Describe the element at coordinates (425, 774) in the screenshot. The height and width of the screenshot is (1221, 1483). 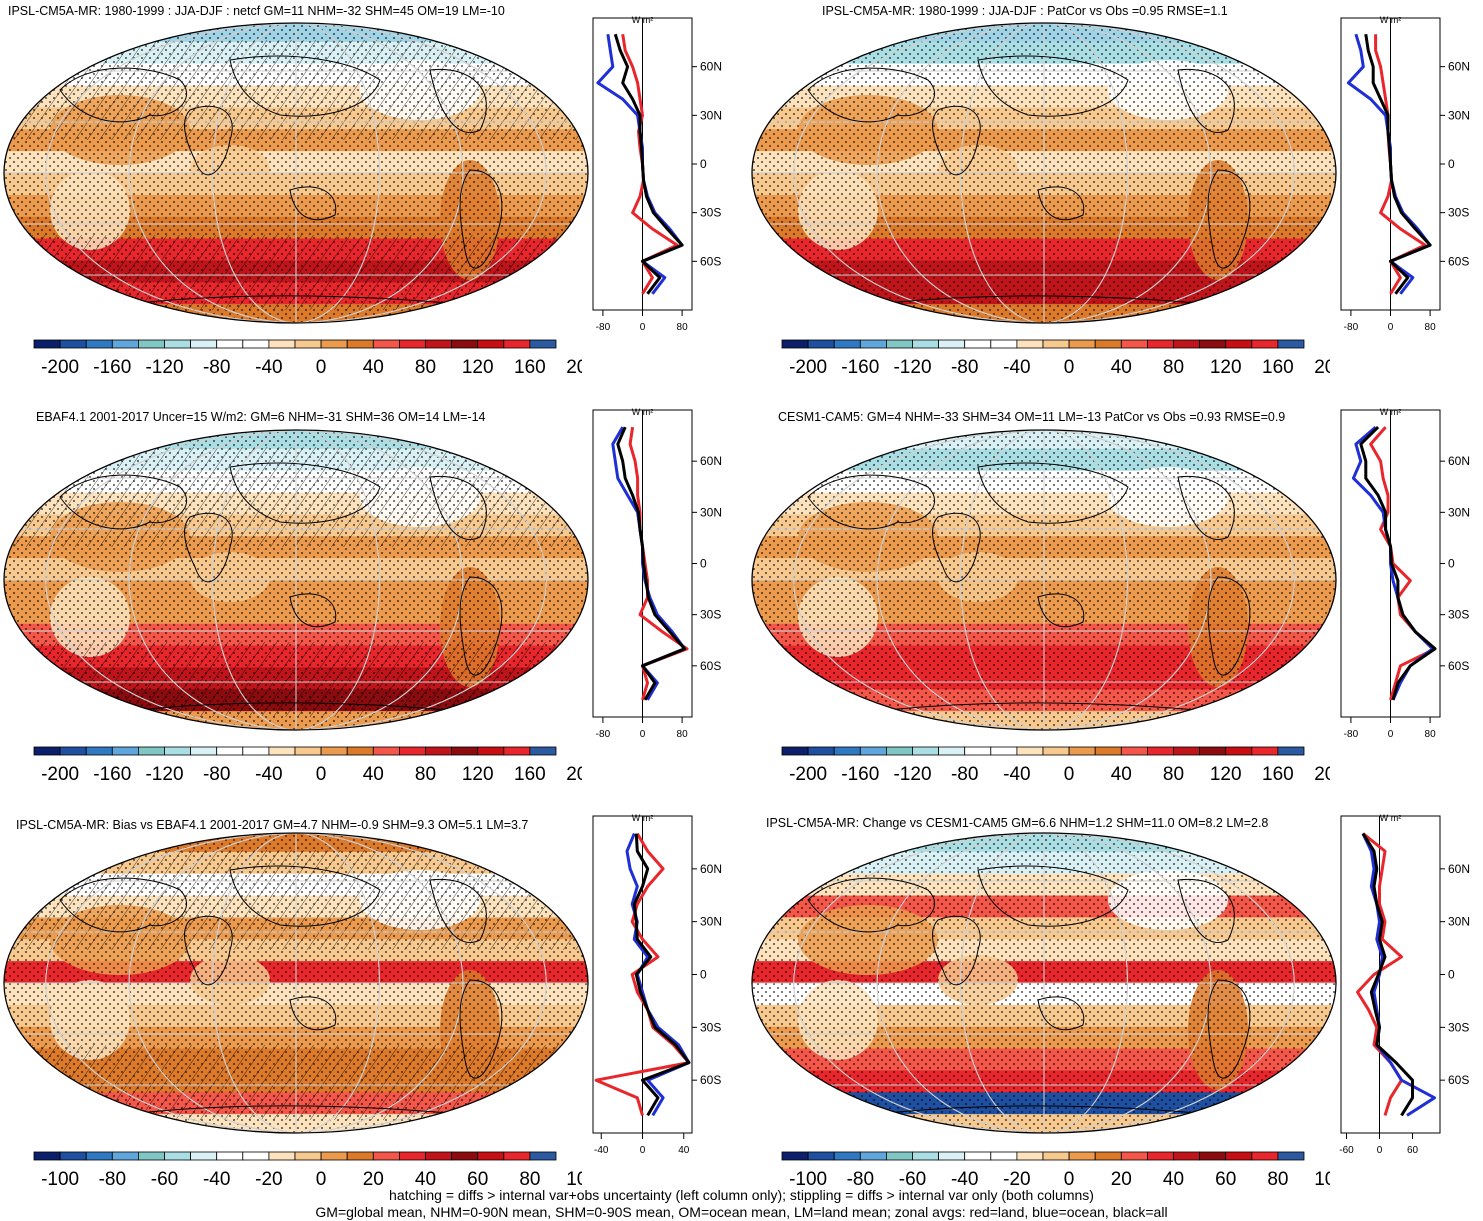
I see `colorbar-tick-label: 80` at that location.